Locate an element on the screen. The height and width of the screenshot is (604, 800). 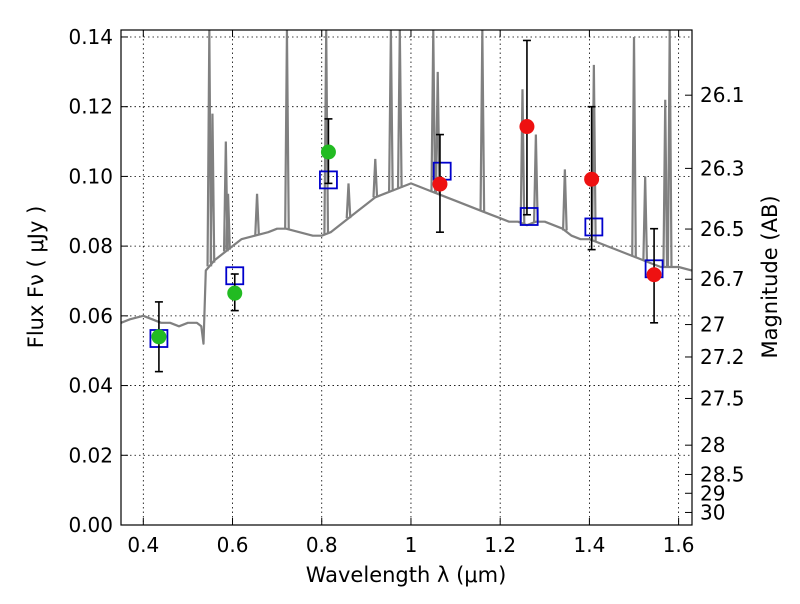
x-tick-label: 0.4 is located at coordinates (143, 545).